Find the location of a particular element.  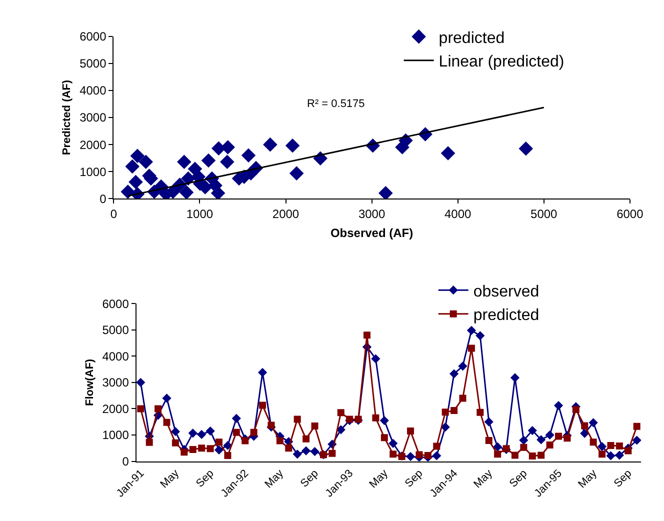

y-axis-title: Predicted (AF) is located at coordinates (67, 118).